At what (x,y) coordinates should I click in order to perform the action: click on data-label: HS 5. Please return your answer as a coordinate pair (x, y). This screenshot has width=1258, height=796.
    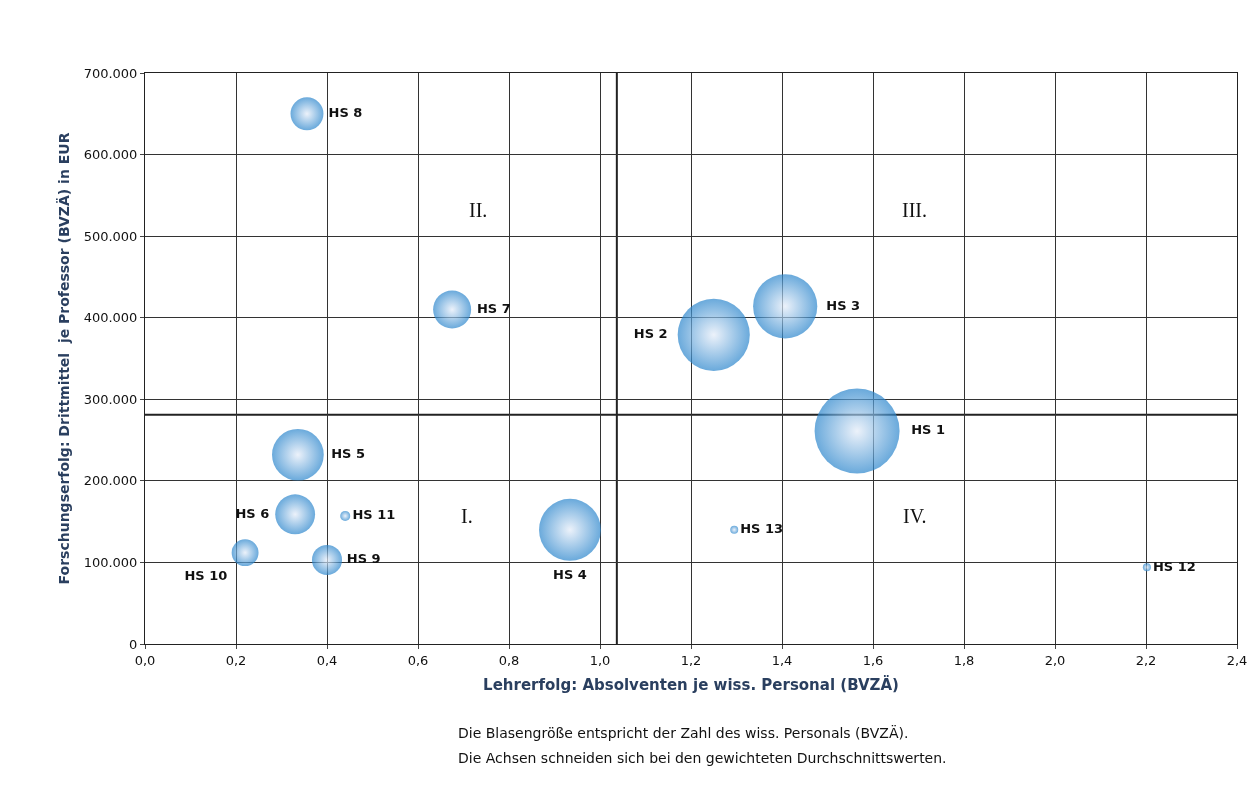
    Looking at the image, I should click on (348, 453).